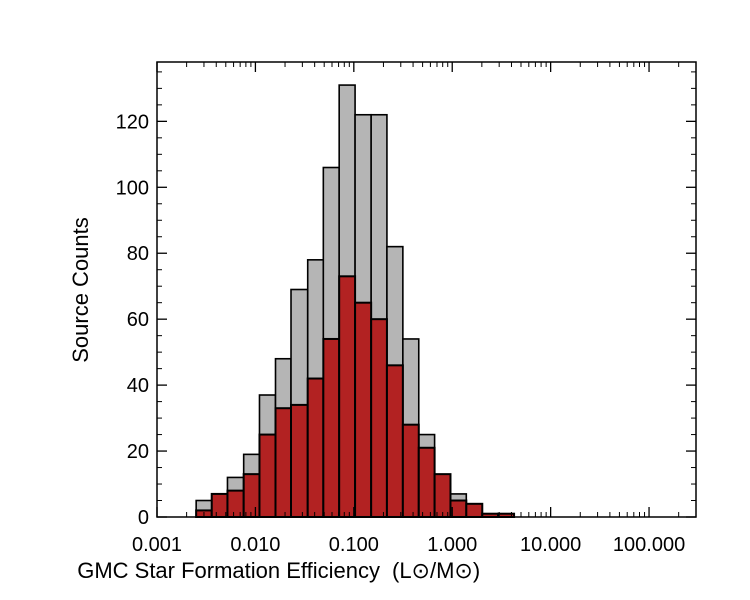 The height and width of the screenshot is (600, 750). Describe the element at coordinates (138, 254) in the screenshot. I see `y-tick-label-4: 80` at that location.